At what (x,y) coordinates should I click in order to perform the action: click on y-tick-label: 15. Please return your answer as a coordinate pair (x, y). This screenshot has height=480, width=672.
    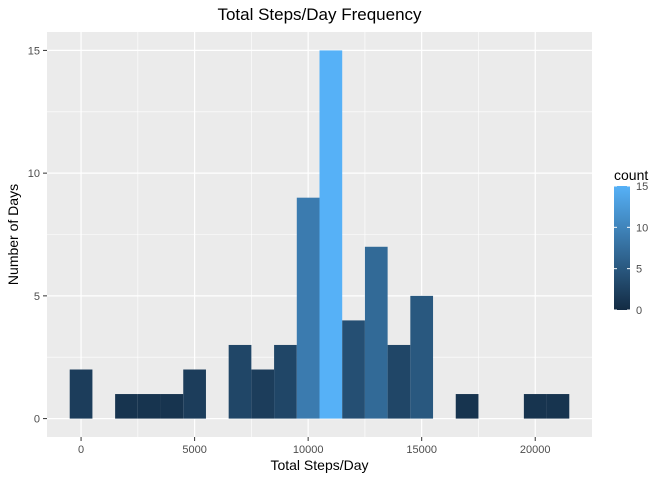
    Looking at the image, I should click on (34, 51).